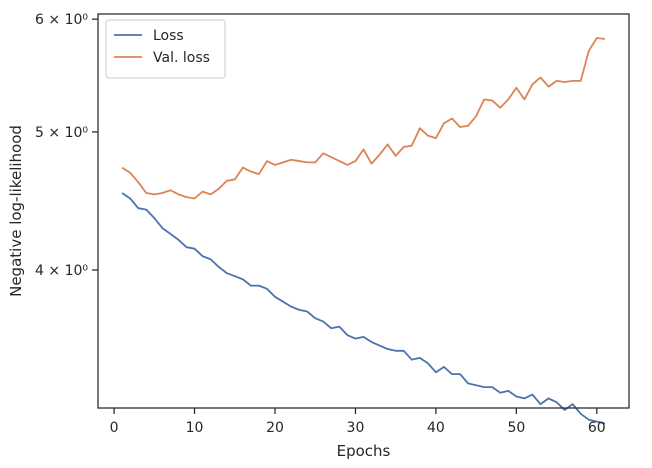 This screenshot has width=652, height=468. I want to click on y-axis: 4 × 10⁰ 5 × 10⁰ 6 × 10⁰, so click(66, 145).